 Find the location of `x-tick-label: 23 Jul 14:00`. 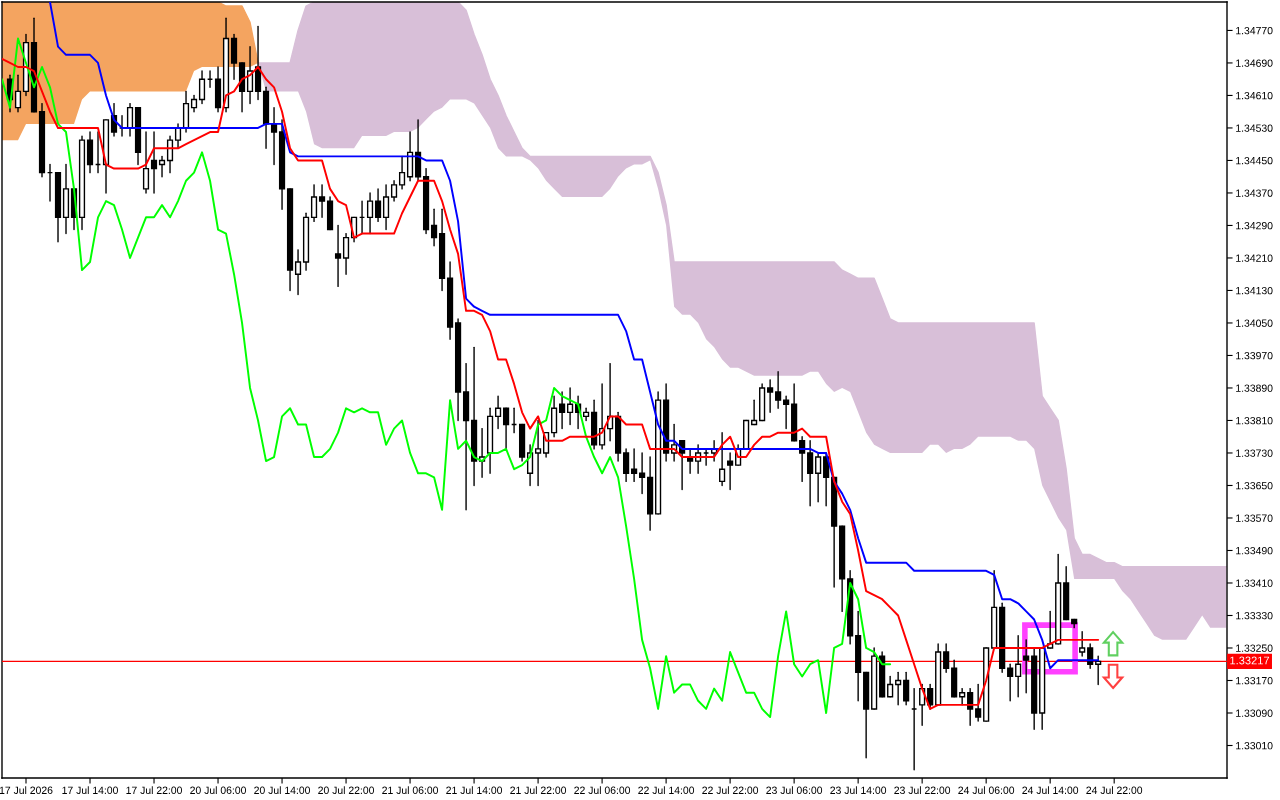

x-tick-label: 23 Jul 14:00 is located at coordinates (858, 790).